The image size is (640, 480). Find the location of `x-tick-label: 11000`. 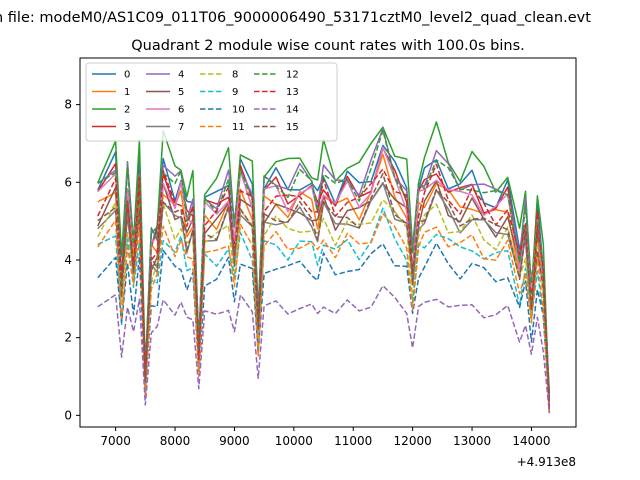

x-tick-label: 11000 is located at coordinates (353, 441).